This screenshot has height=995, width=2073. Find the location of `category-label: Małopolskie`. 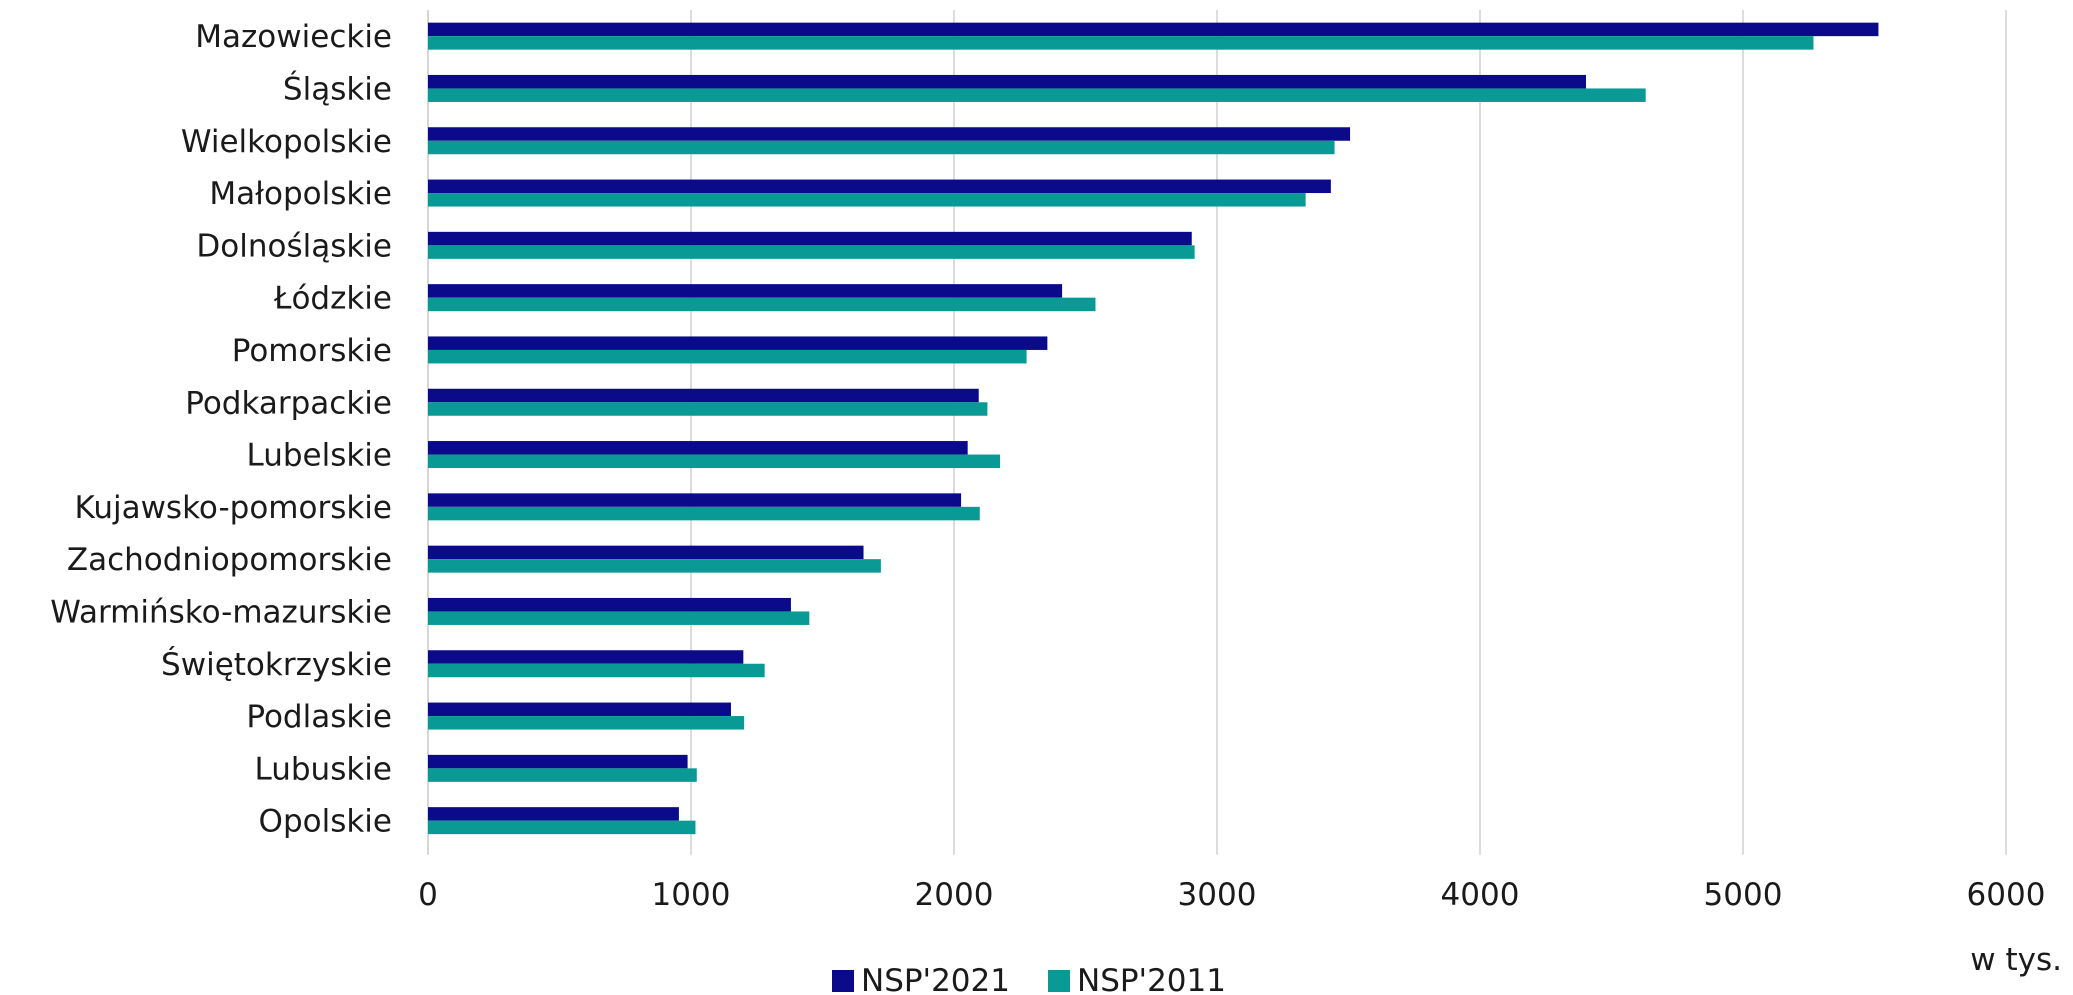

category-label: Małopolskie is located at coordinates (300, 194).